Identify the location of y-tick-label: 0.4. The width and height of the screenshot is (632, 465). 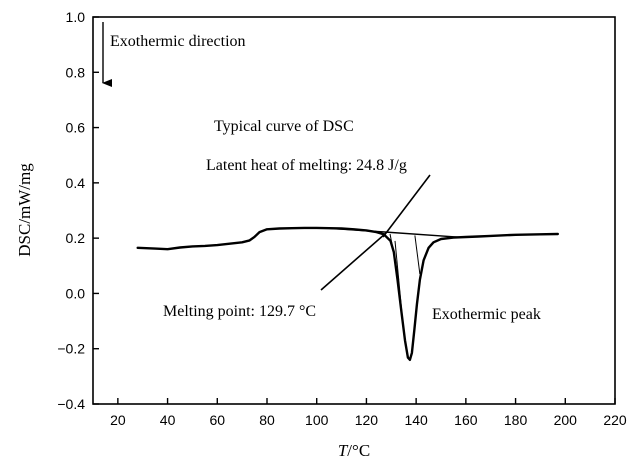
(76, 183).